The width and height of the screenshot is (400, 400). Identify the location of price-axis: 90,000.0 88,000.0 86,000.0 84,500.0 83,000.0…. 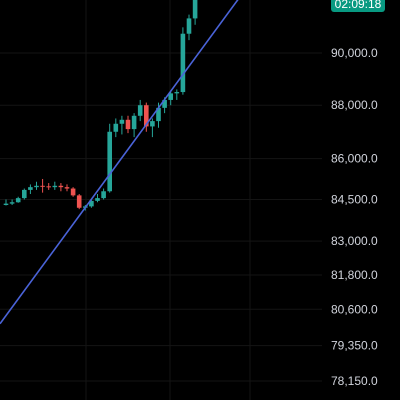
(354, 217).